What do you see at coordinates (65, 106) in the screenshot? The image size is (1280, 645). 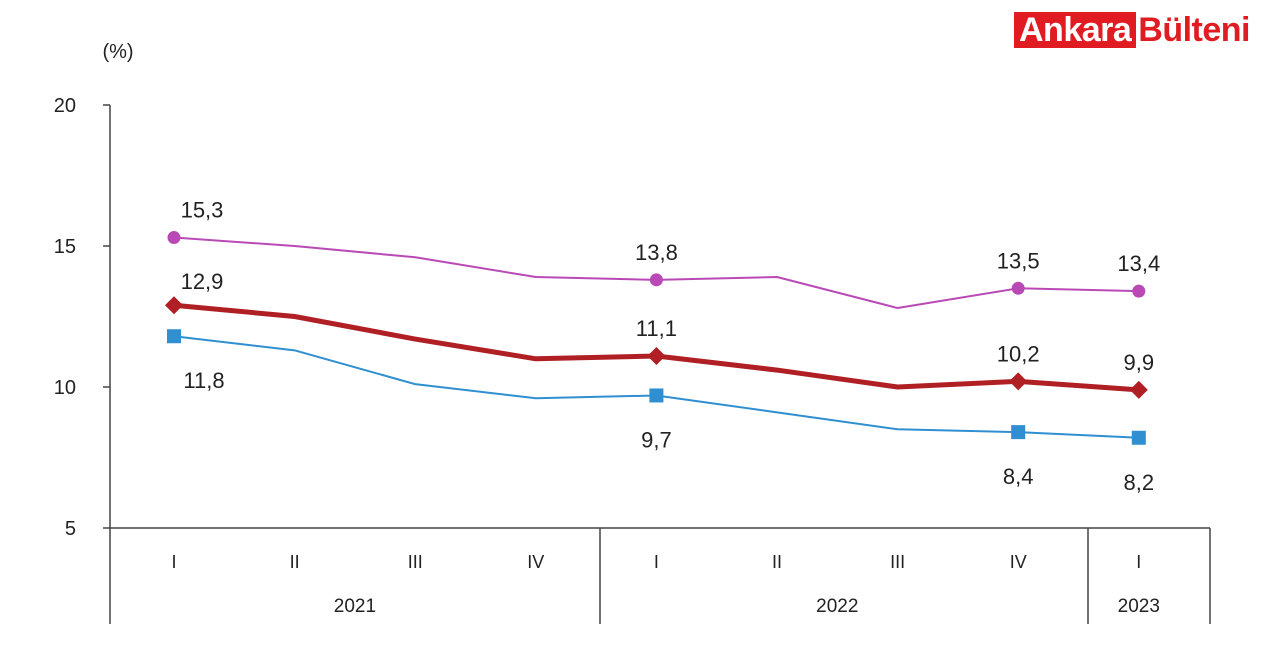 I see `y-tick-label: 20` at bounding box center [65, 106].